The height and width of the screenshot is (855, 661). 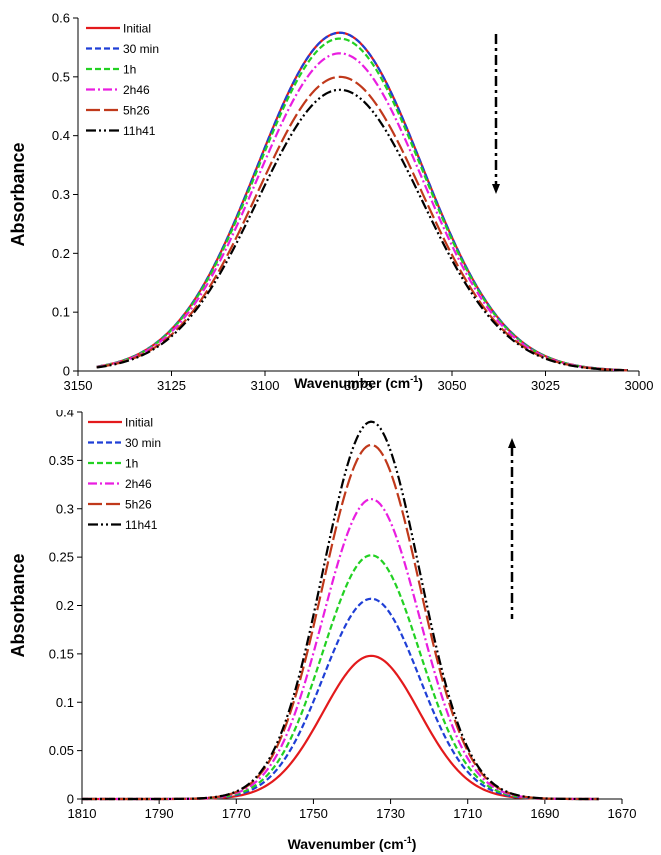 I want to click on top-x-axis-title-sup: -1, so click(x=414, y=379).